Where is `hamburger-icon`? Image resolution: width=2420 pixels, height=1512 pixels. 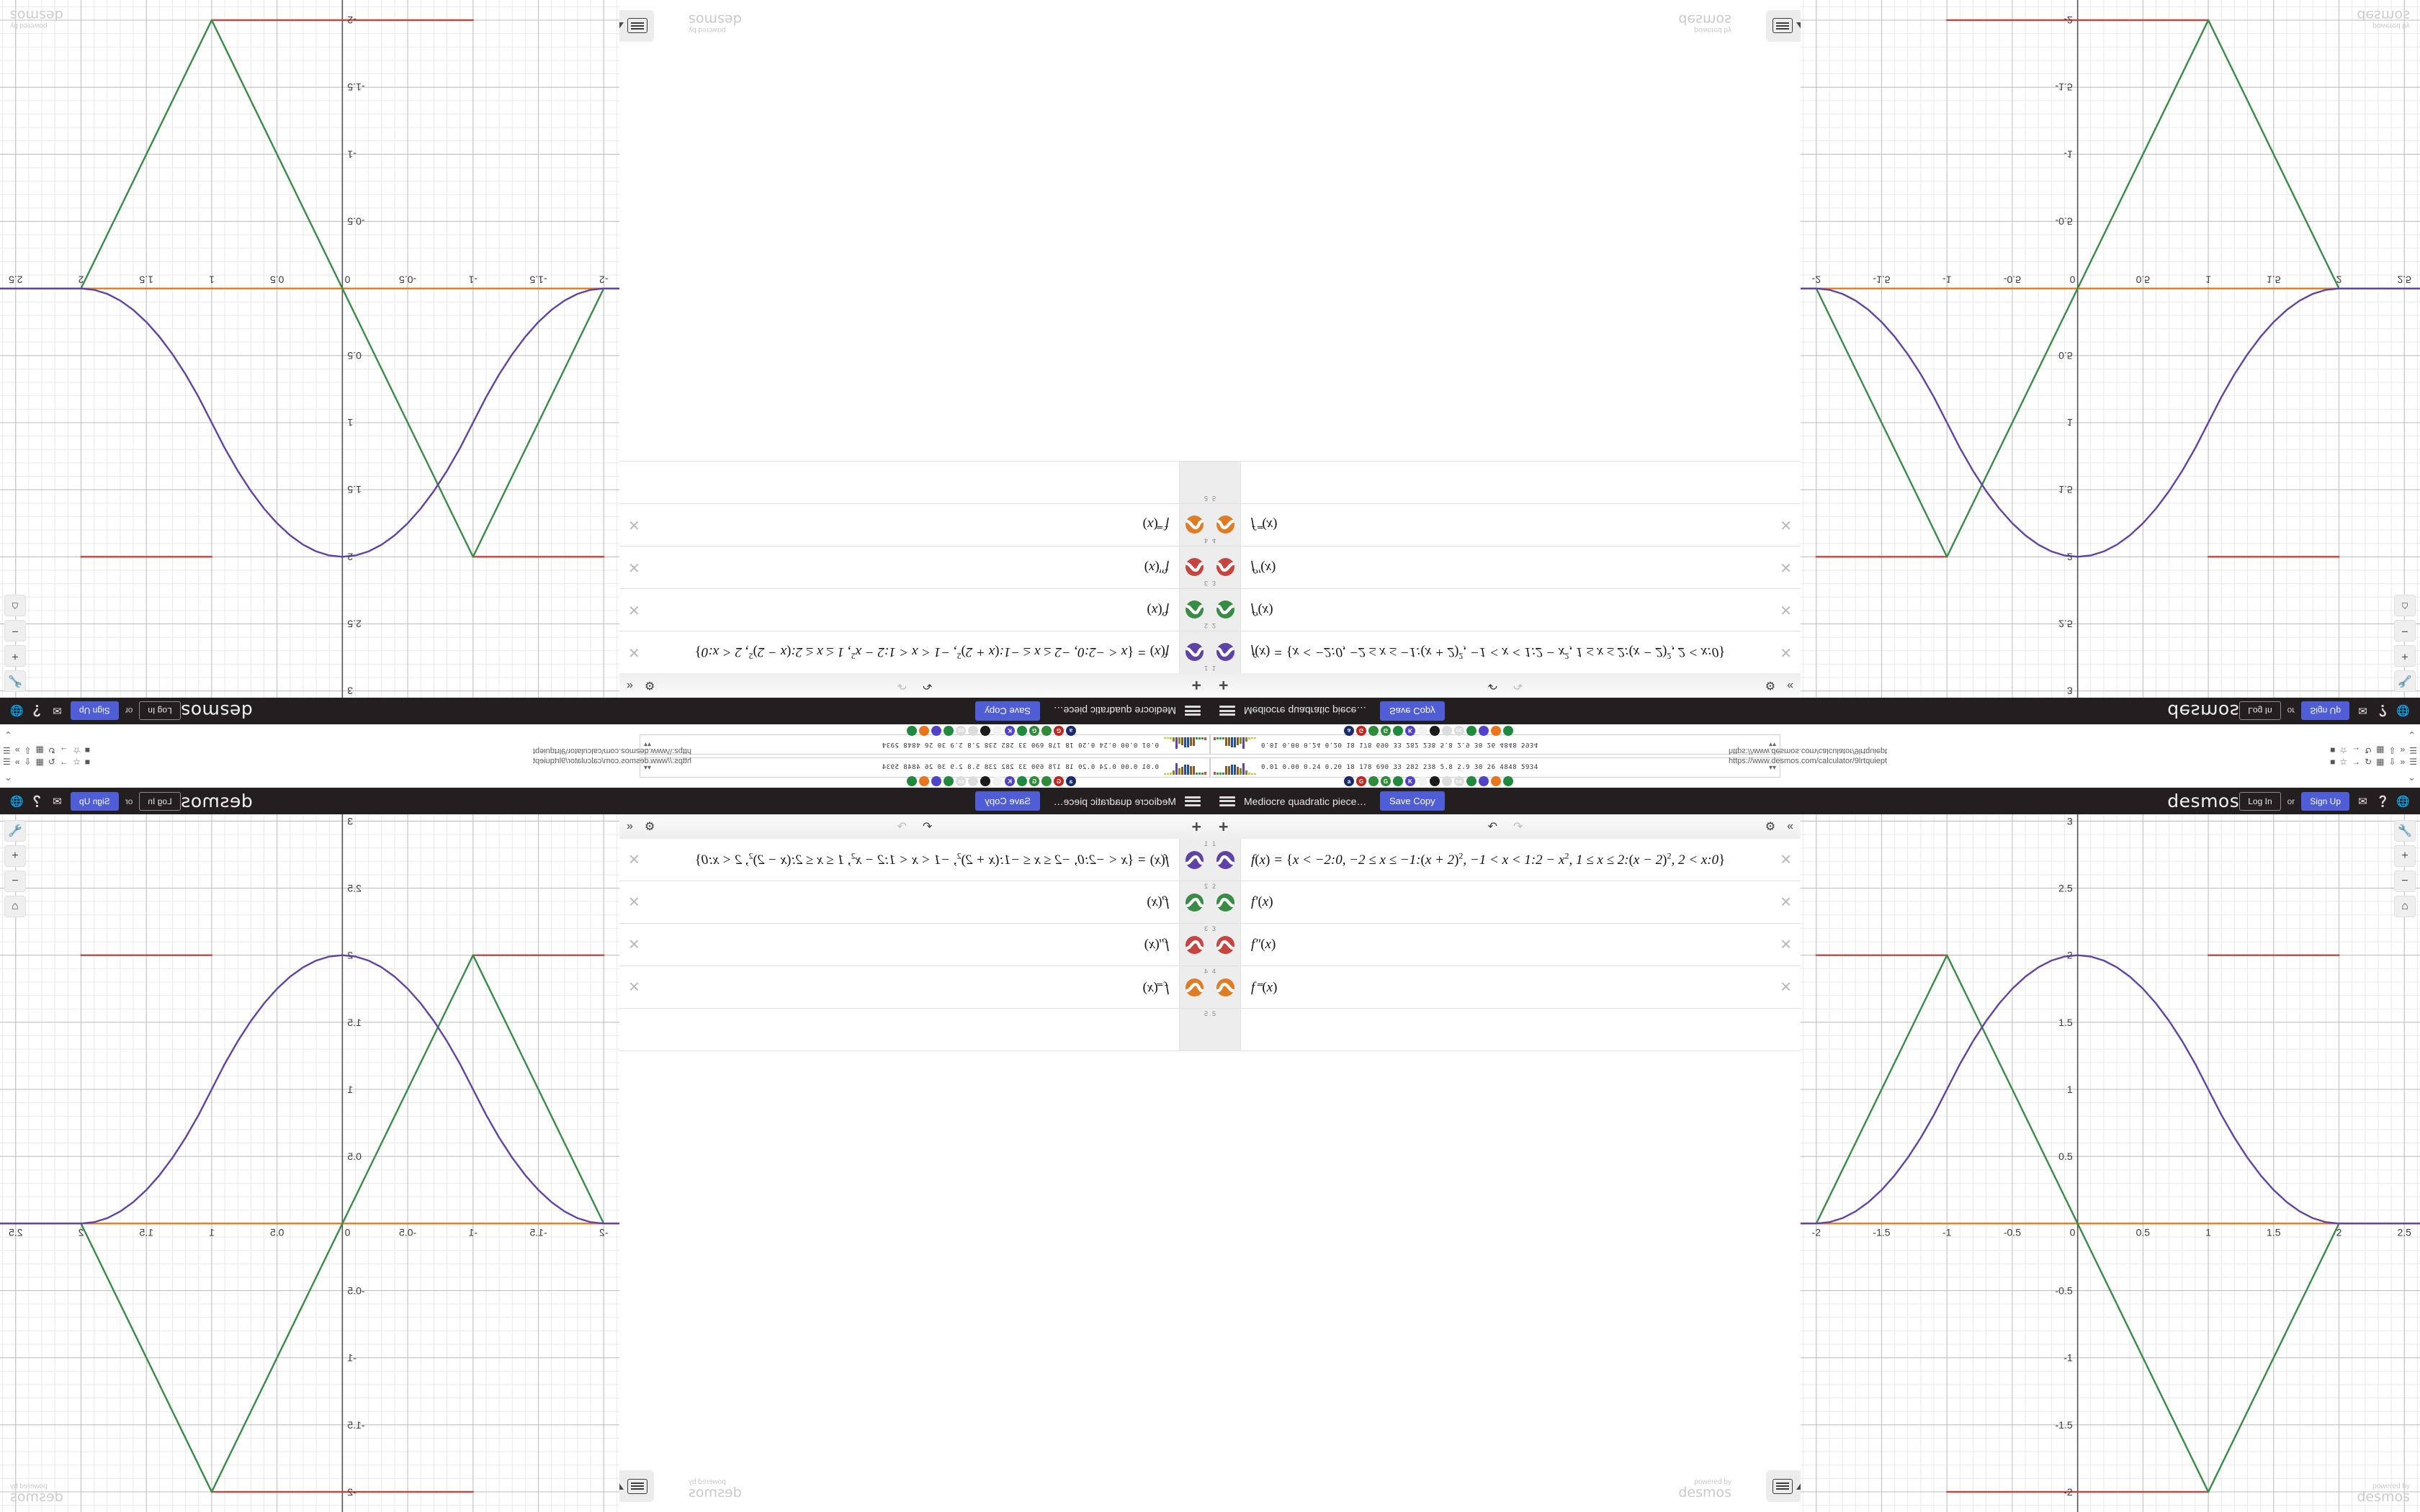
hamburger-icon is located at coordinates (1193, 711).